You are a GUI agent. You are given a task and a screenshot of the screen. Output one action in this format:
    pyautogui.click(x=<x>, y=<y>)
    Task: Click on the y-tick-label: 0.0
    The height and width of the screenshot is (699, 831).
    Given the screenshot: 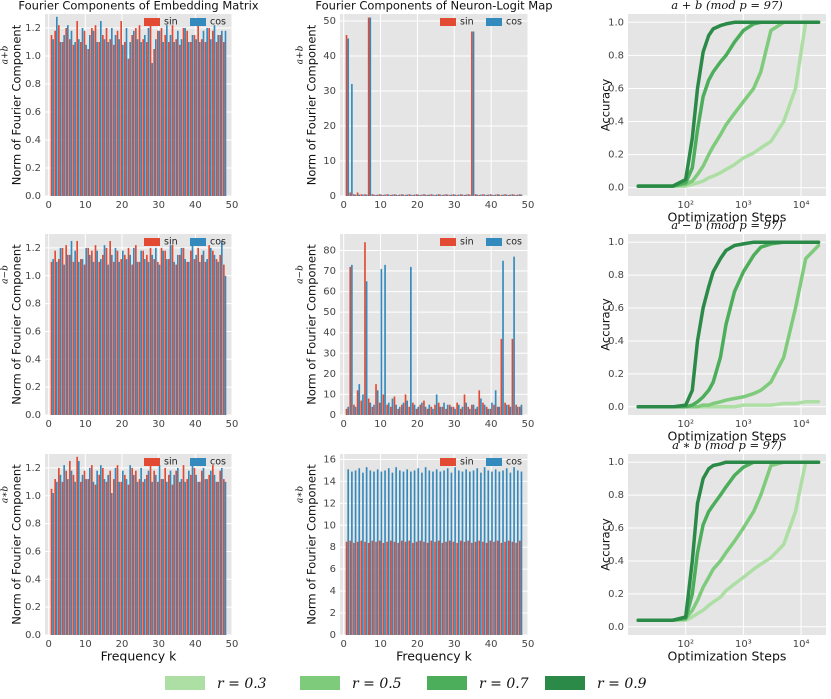 What is the action you would take?
    pyautogui.click(x=616, y=627)
    